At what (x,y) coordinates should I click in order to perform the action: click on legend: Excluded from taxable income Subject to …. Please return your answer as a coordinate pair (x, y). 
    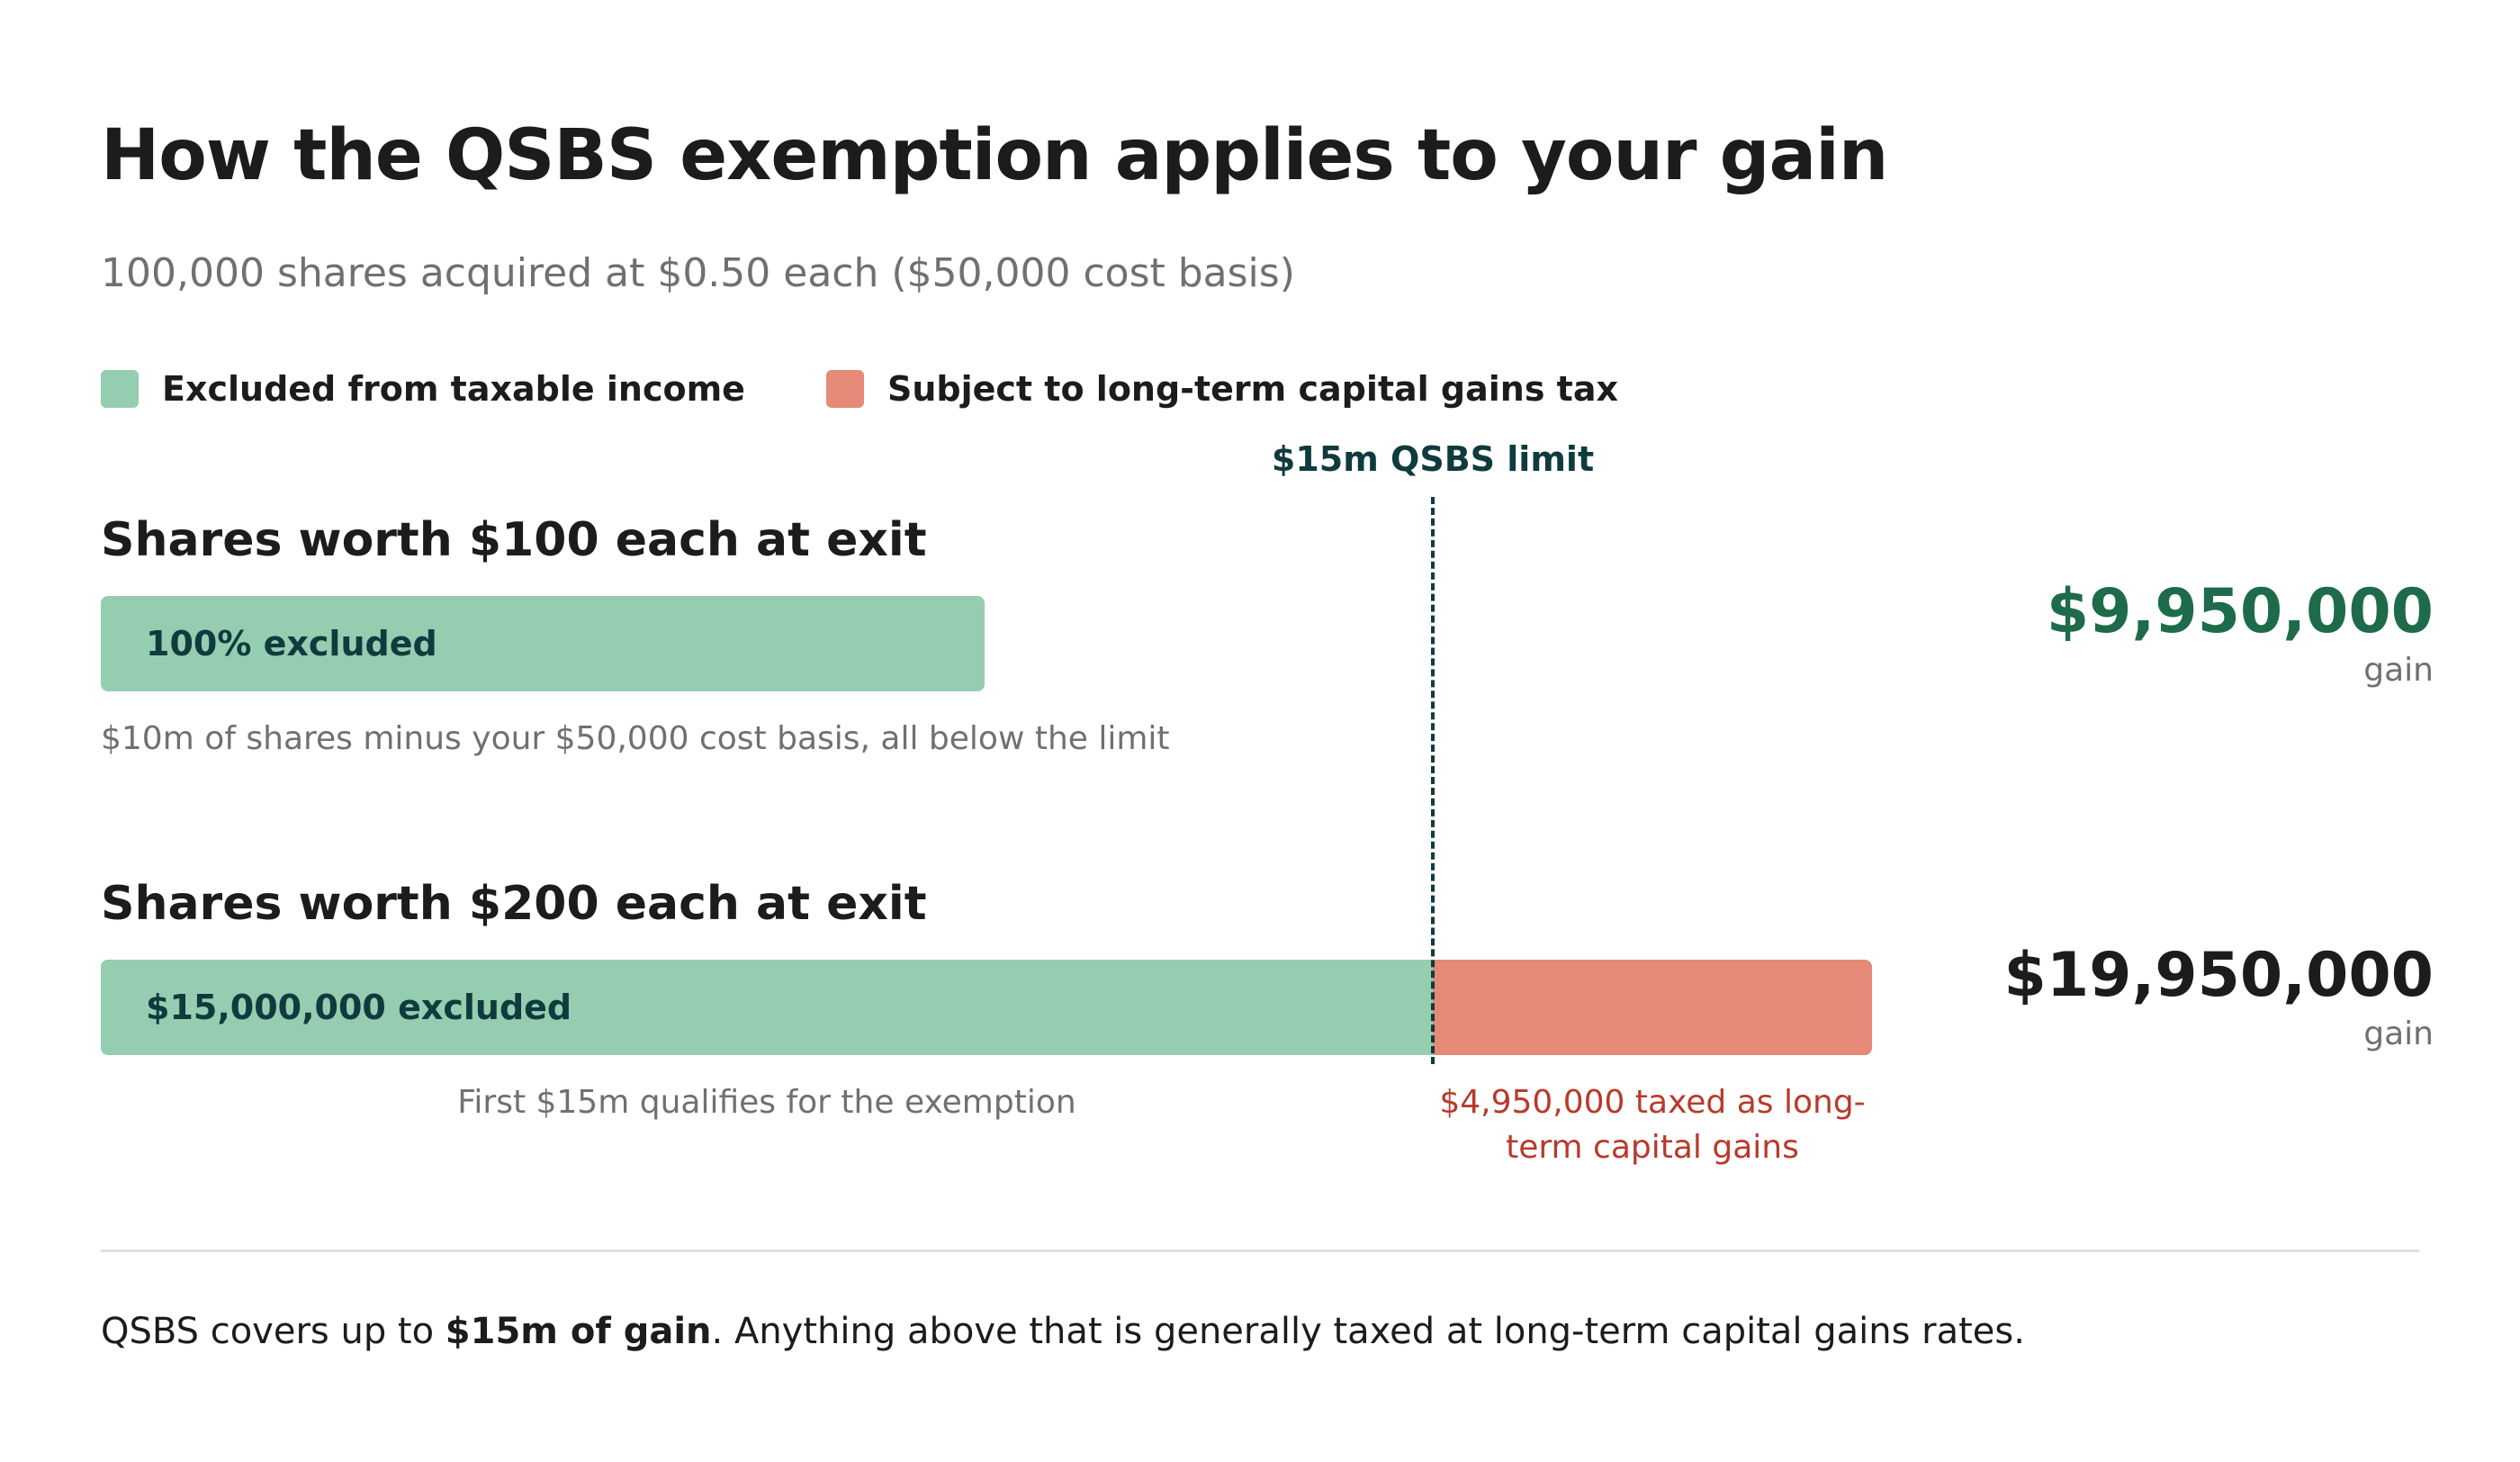
    Looking at the image, I should click on (900, 389).